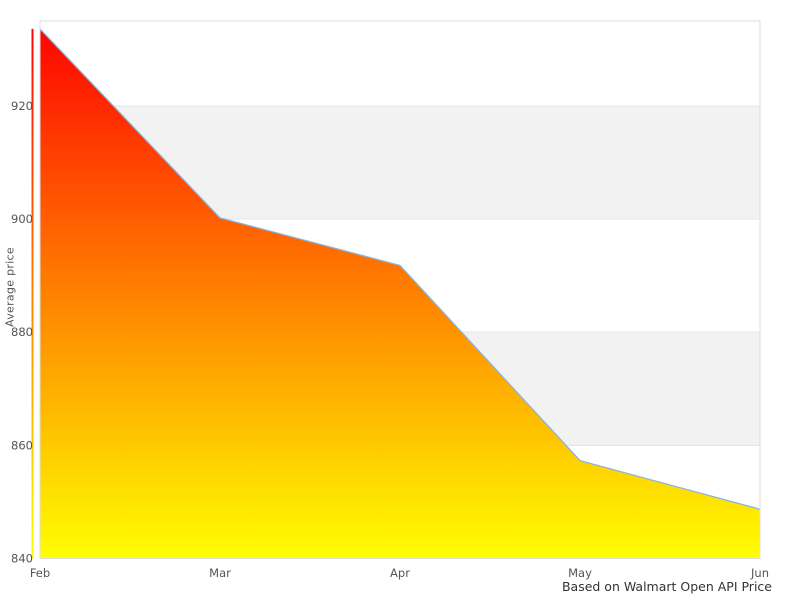 This screenshot has height=600, width=800. What do you see at coordinates (759, 573) in the screenshot?
I see `x-tick-label: Jun` at bounding box center [759, 573].